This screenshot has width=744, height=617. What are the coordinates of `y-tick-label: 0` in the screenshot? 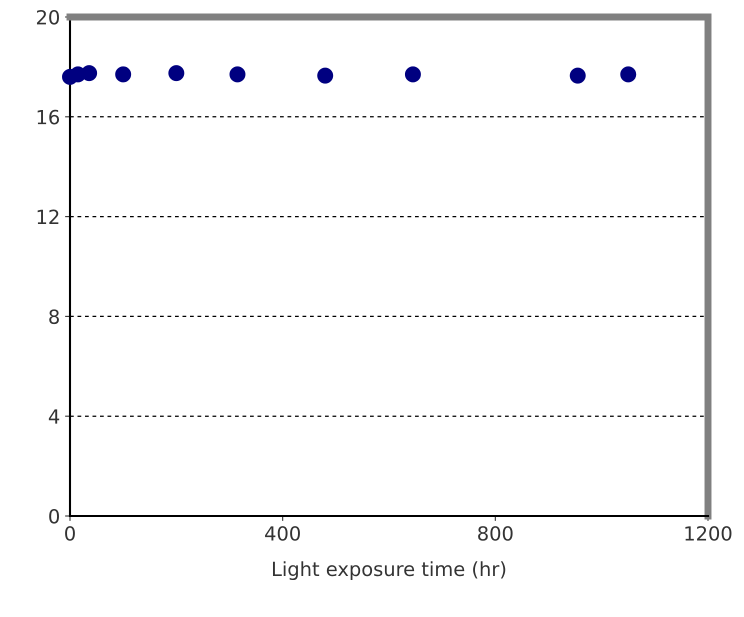 It's located at (54, 516).